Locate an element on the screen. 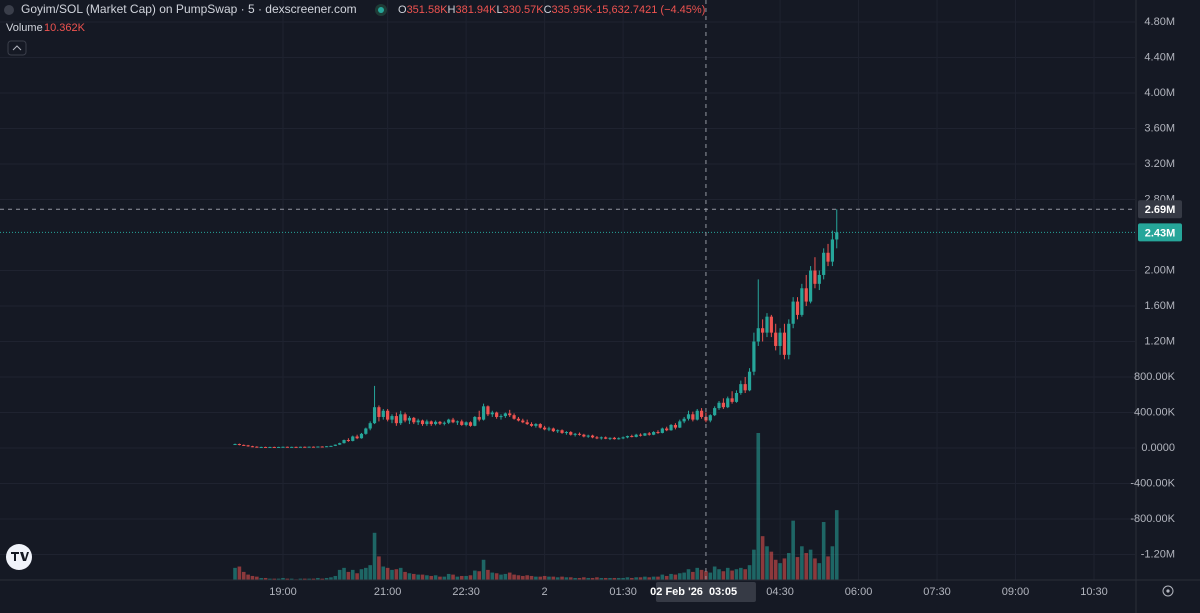 The height and width of the screenshot is (613, 1200). settings-icon is located at coordinates (1168, 591).